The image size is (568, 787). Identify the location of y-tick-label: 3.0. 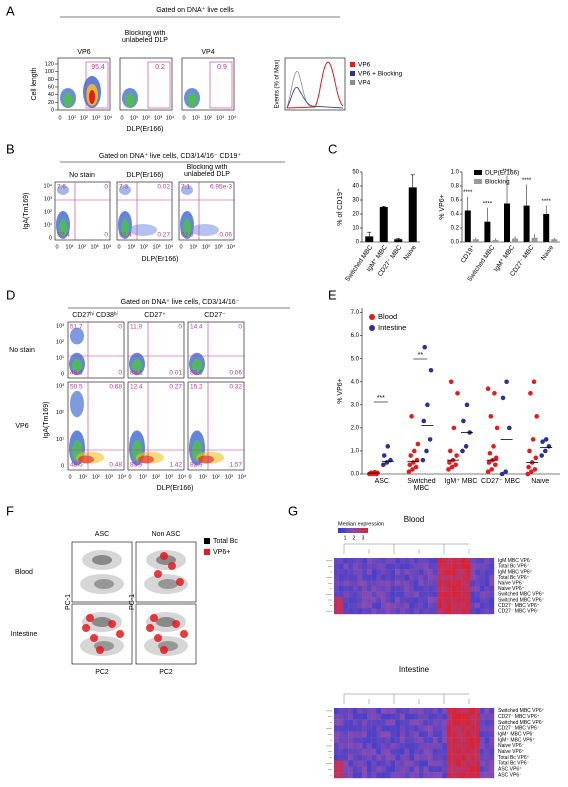
(355, 405).